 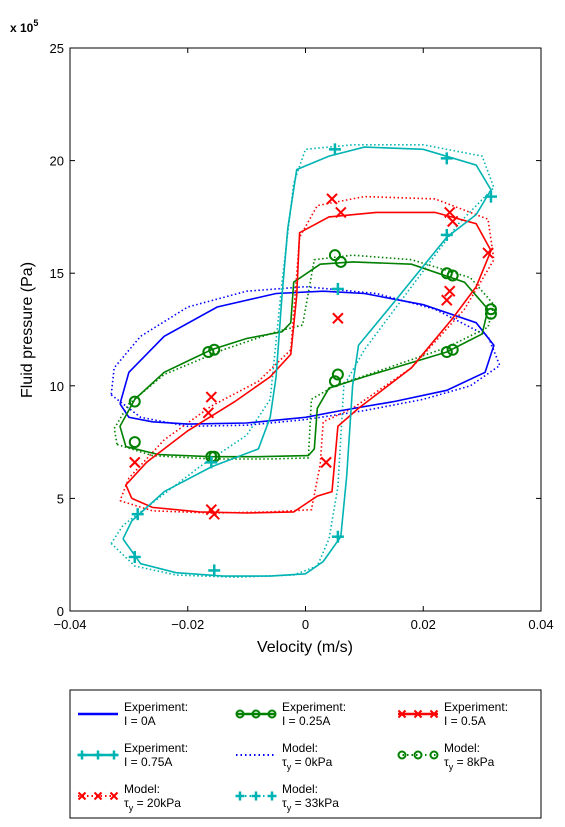 I want to click on legend-box, so click(x=305, y=754).